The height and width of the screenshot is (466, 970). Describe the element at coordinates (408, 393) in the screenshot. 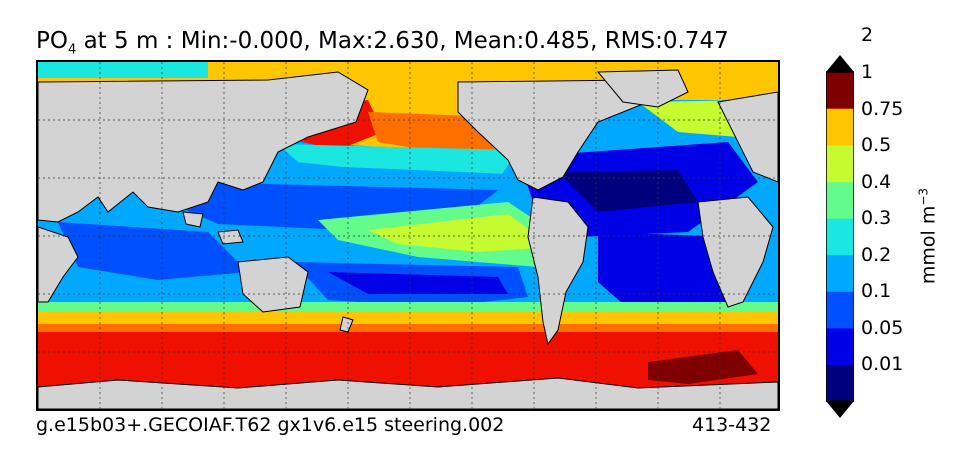

I see `antarctica` at that location.